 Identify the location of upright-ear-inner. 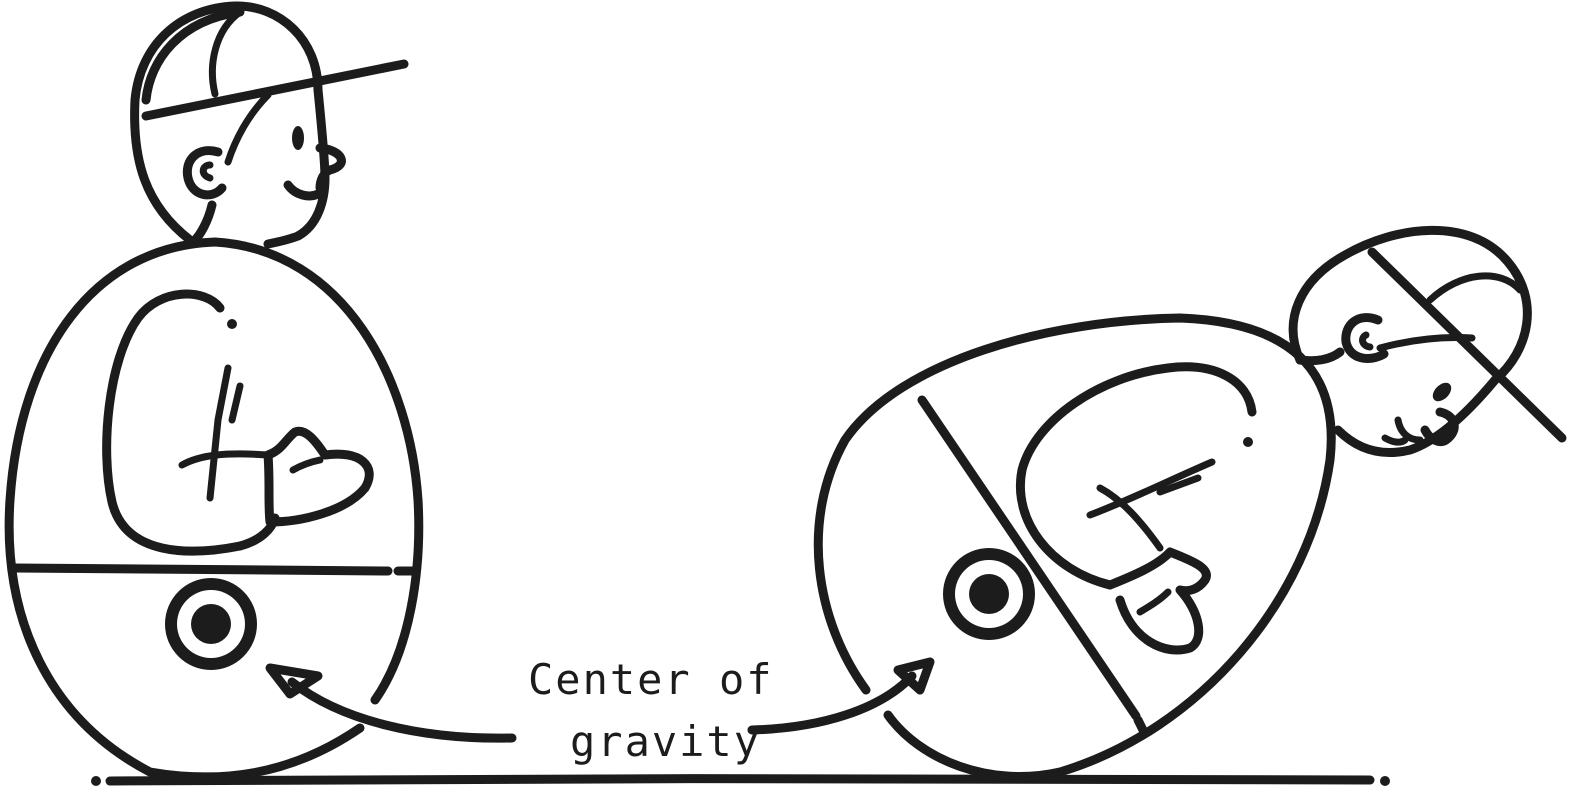
(206, 171).